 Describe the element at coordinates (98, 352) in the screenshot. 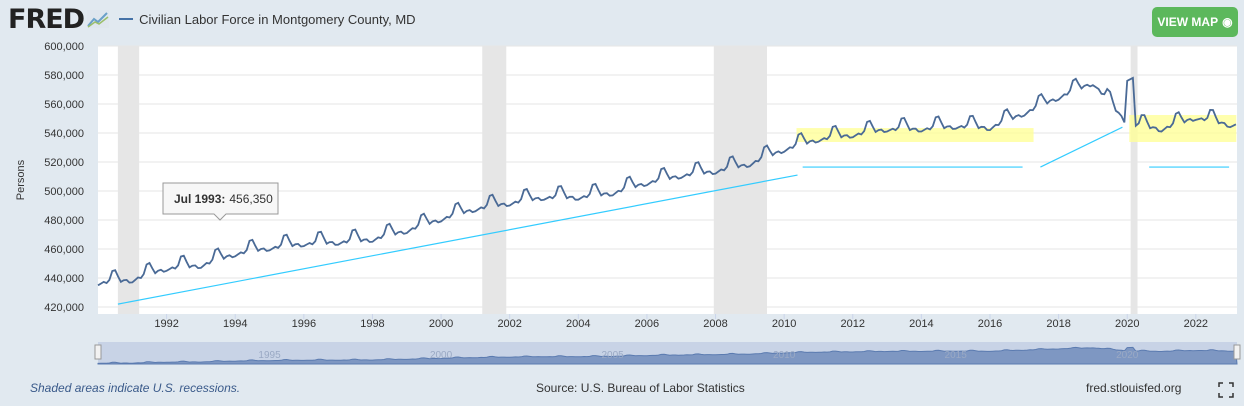

I see `navigator-handle-left` at that location.